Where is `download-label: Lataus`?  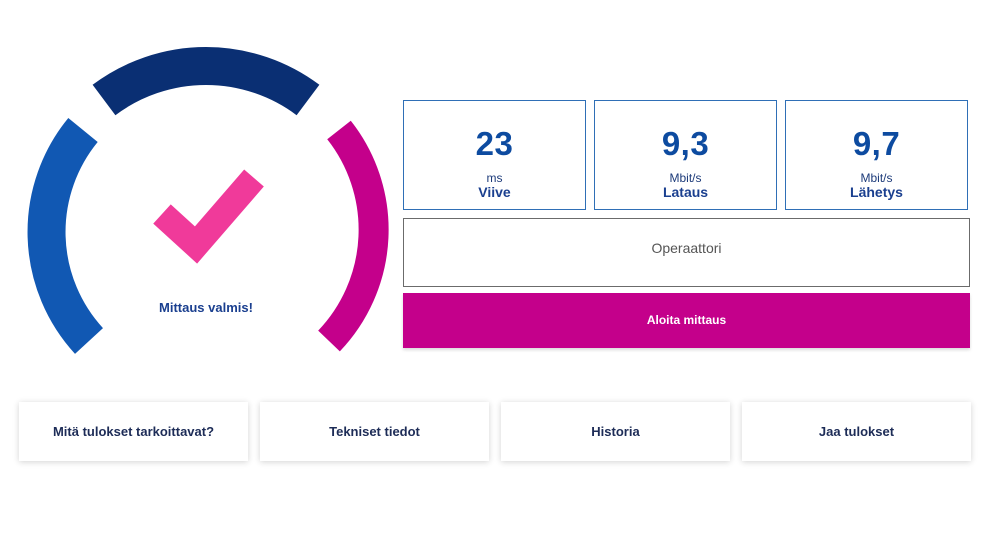
download-label: Lataus is located at coordinates (685, 192).